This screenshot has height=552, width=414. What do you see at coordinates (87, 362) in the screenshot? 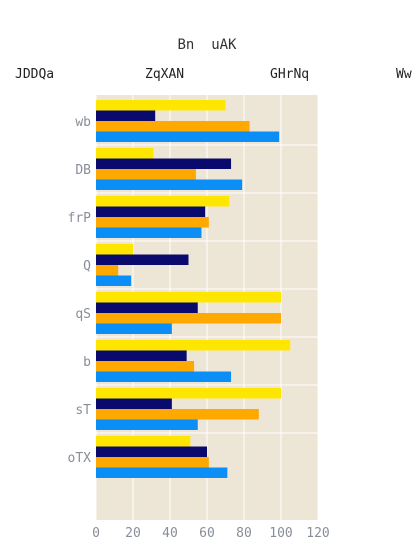
I see `category-label-b: b` at bounding box center [87, 362].